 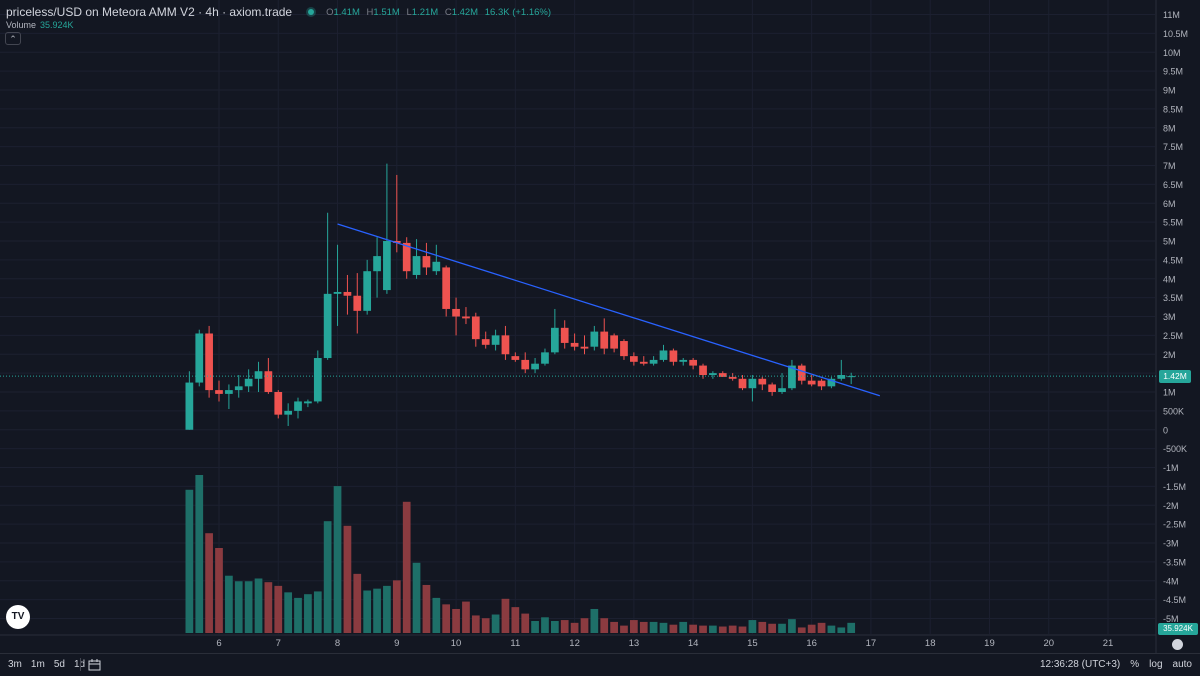 What do you see at coordinates (18, 617) in the screenshot?
I see `tradingview-logo: TV` at bounding box center [18, 617].